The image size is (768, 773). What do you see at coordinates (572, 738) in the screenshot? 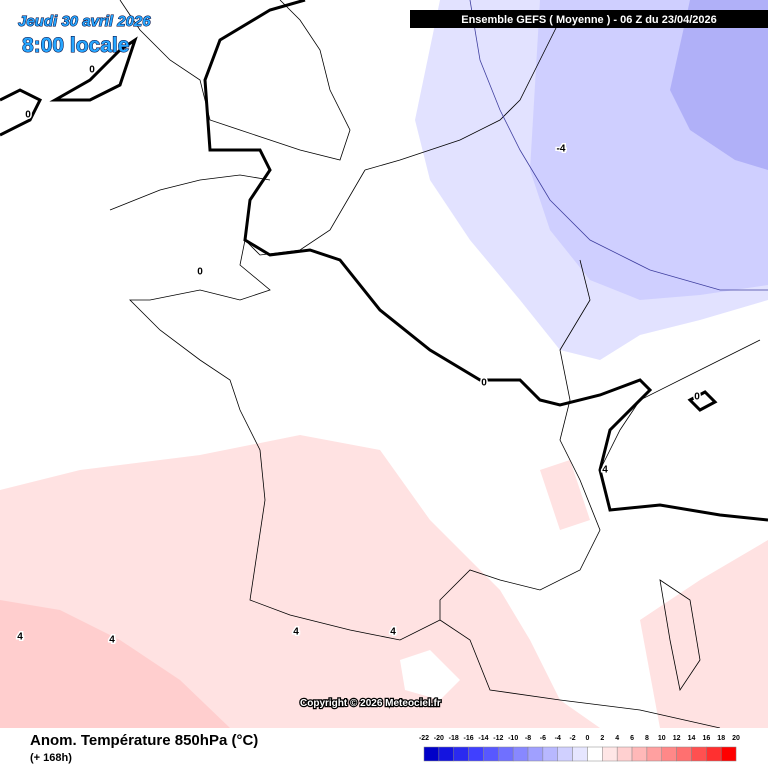
I see `legend-label: -2` at bounding box center [572, 738].